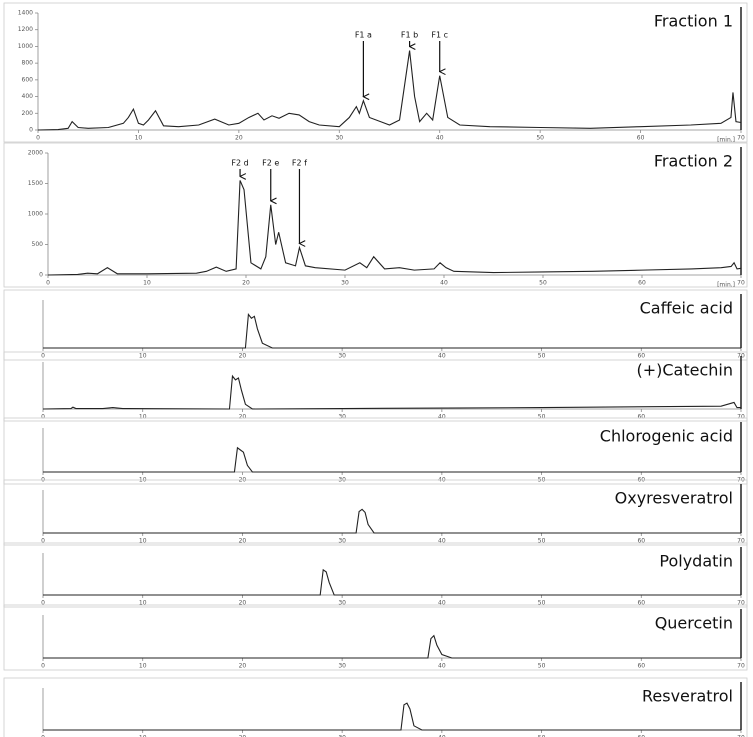 The image size is (753, 737). I want to click on y-tick-label: 1500, so click(35, 183).